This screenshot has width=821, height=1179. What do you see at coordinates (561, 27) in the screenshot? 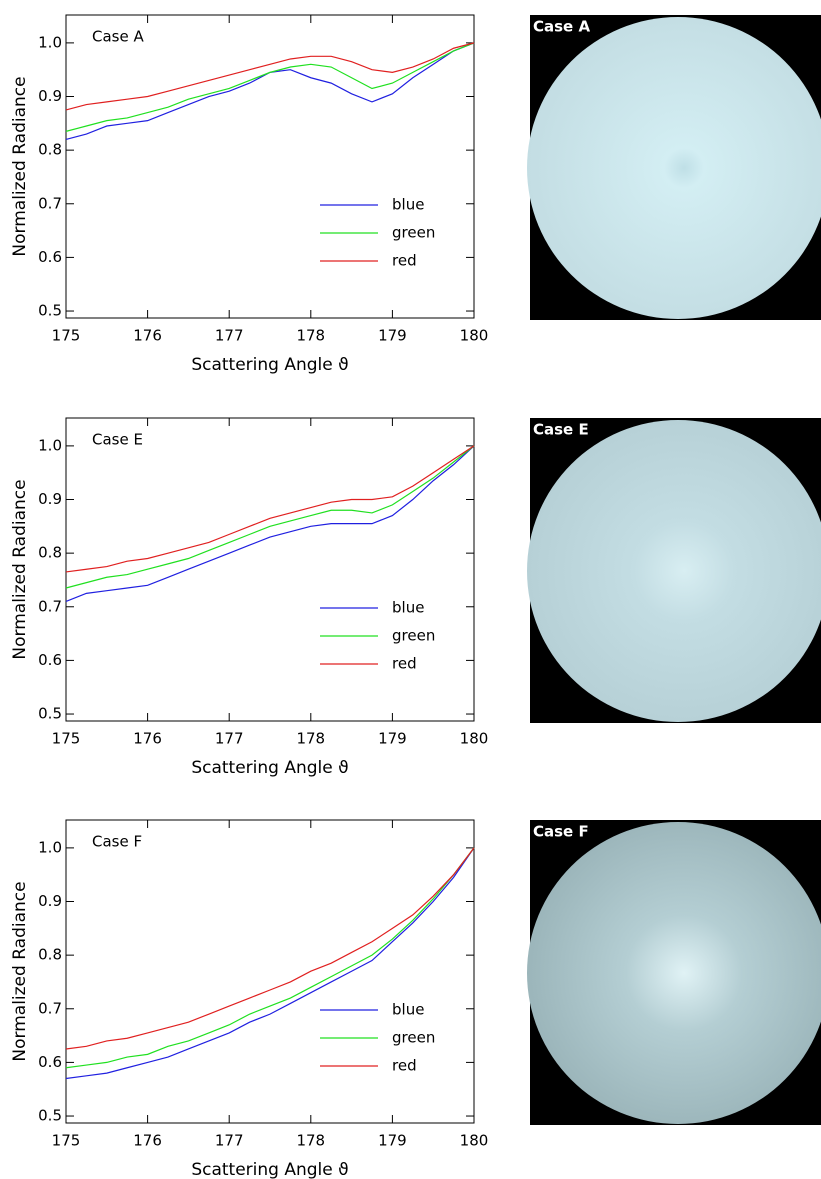
I see `image-label: Case A` at bounding box center [561, 27].